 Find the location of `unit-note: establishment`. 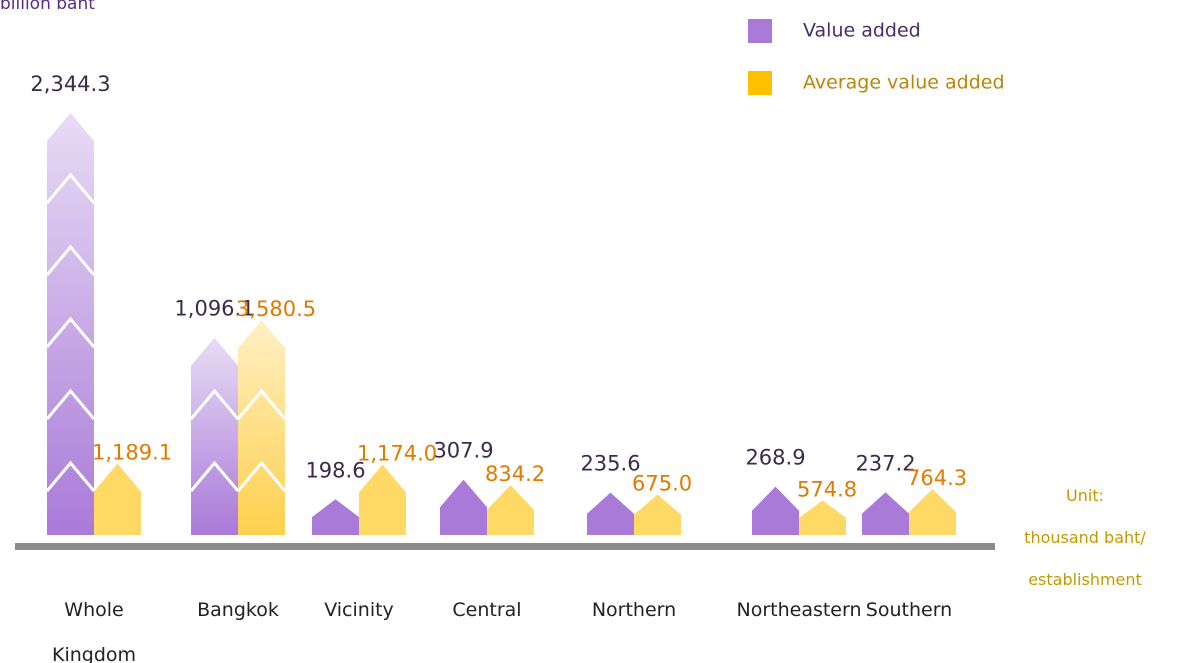

unit-note: establishment is located at coordinates (1085, 579).